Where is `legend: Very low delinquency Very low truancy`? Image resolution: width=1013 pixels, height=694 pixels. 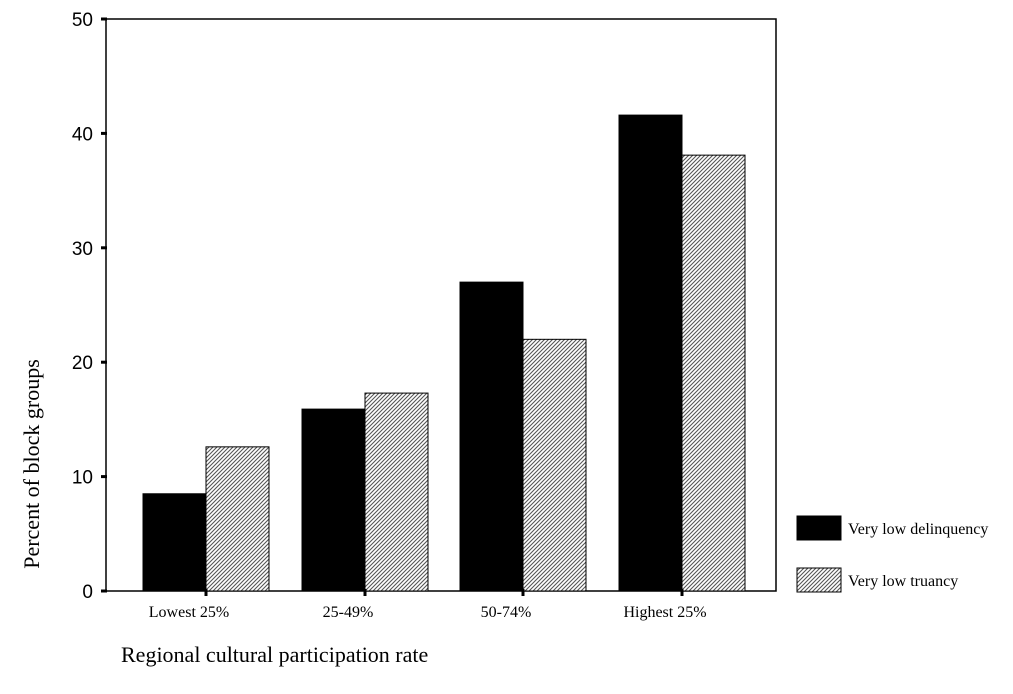 legend: Very low delinquency Very low truancy is located at coordinates (892, 554).